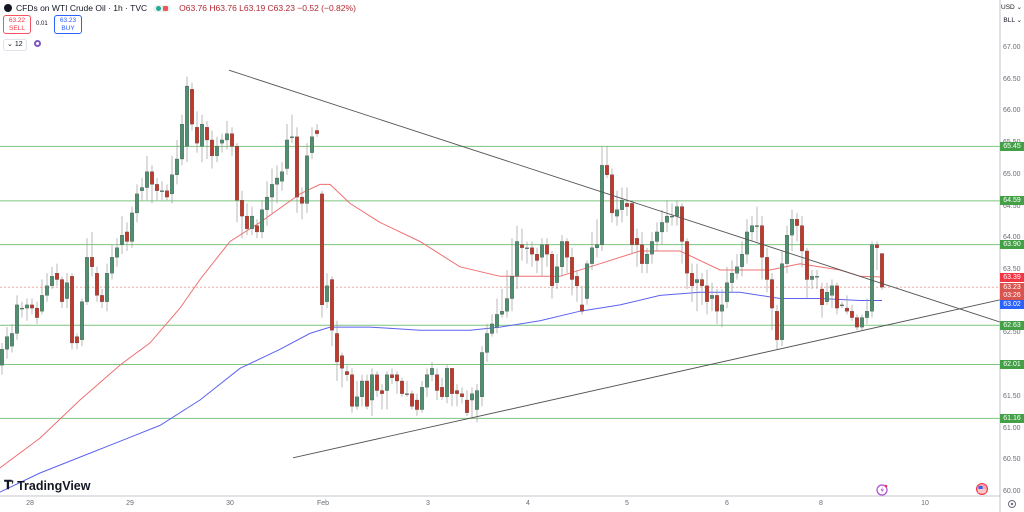 Image resolution: width=1024 pixels, height=512 pixels. What do you see at coordinates (1012, 277) in the screenshot?
I see `price-tag: 63.39` at bounding box center [1012, 277].